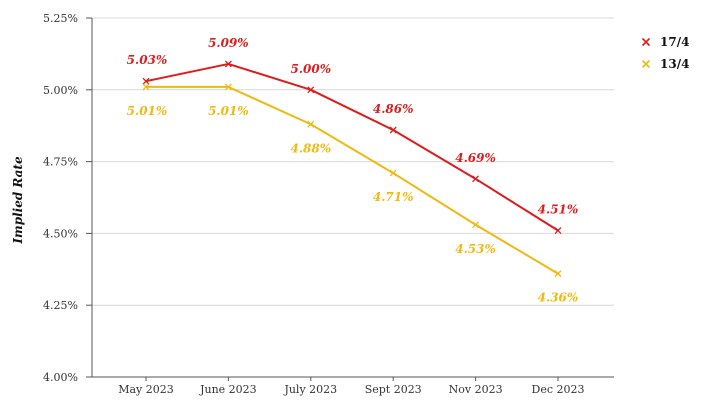 The width and height of the screenshot is (708, 416). What do you see at coordinates (60, 90) in the screenshot?
I see `y-tick-label: 5.00%` at bounding box center [60, 90].